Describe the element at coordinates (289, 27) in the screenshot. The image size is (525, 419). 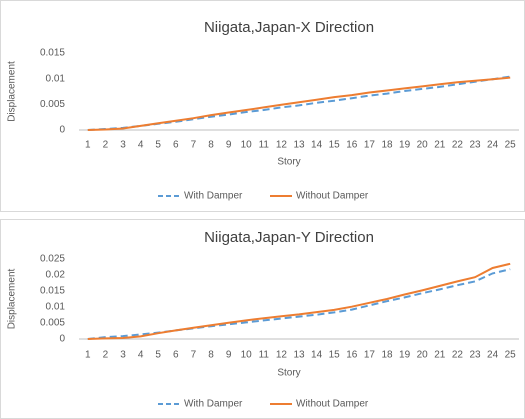
I see `chart-title: Niigata,Japan-X Direction` at that location.